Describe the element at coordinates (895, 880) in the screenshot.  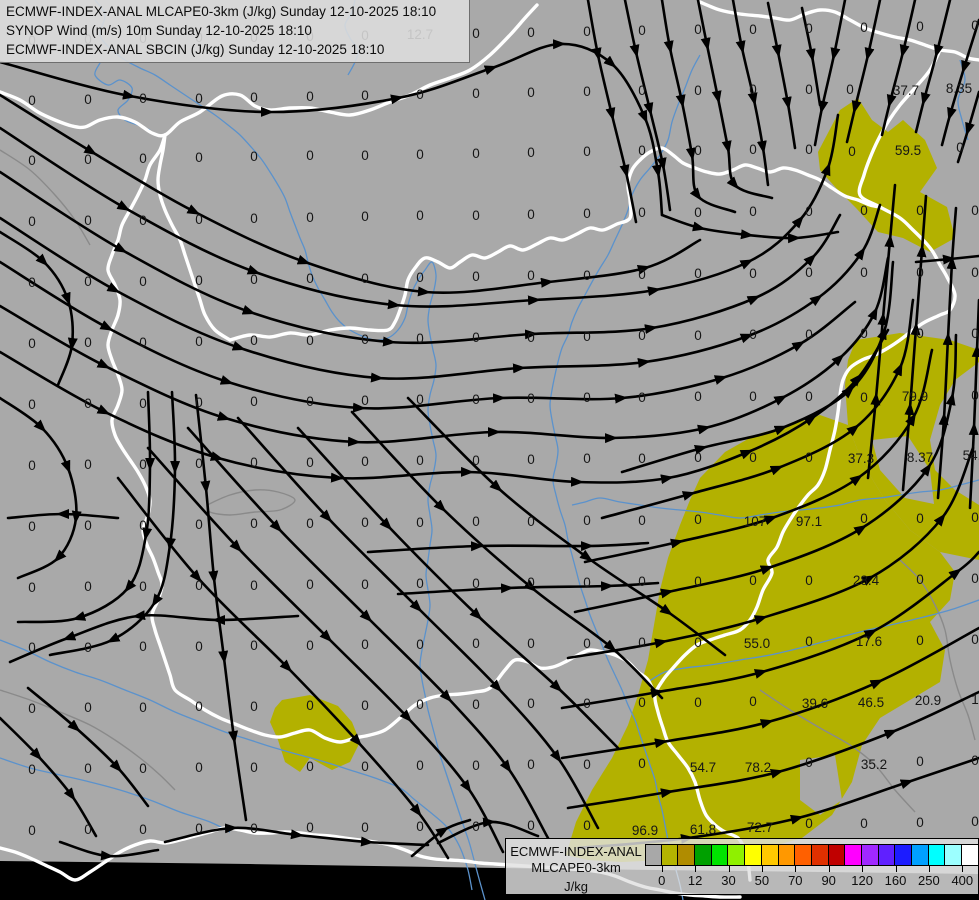
I see `legend-tick-label: 160` at that location.